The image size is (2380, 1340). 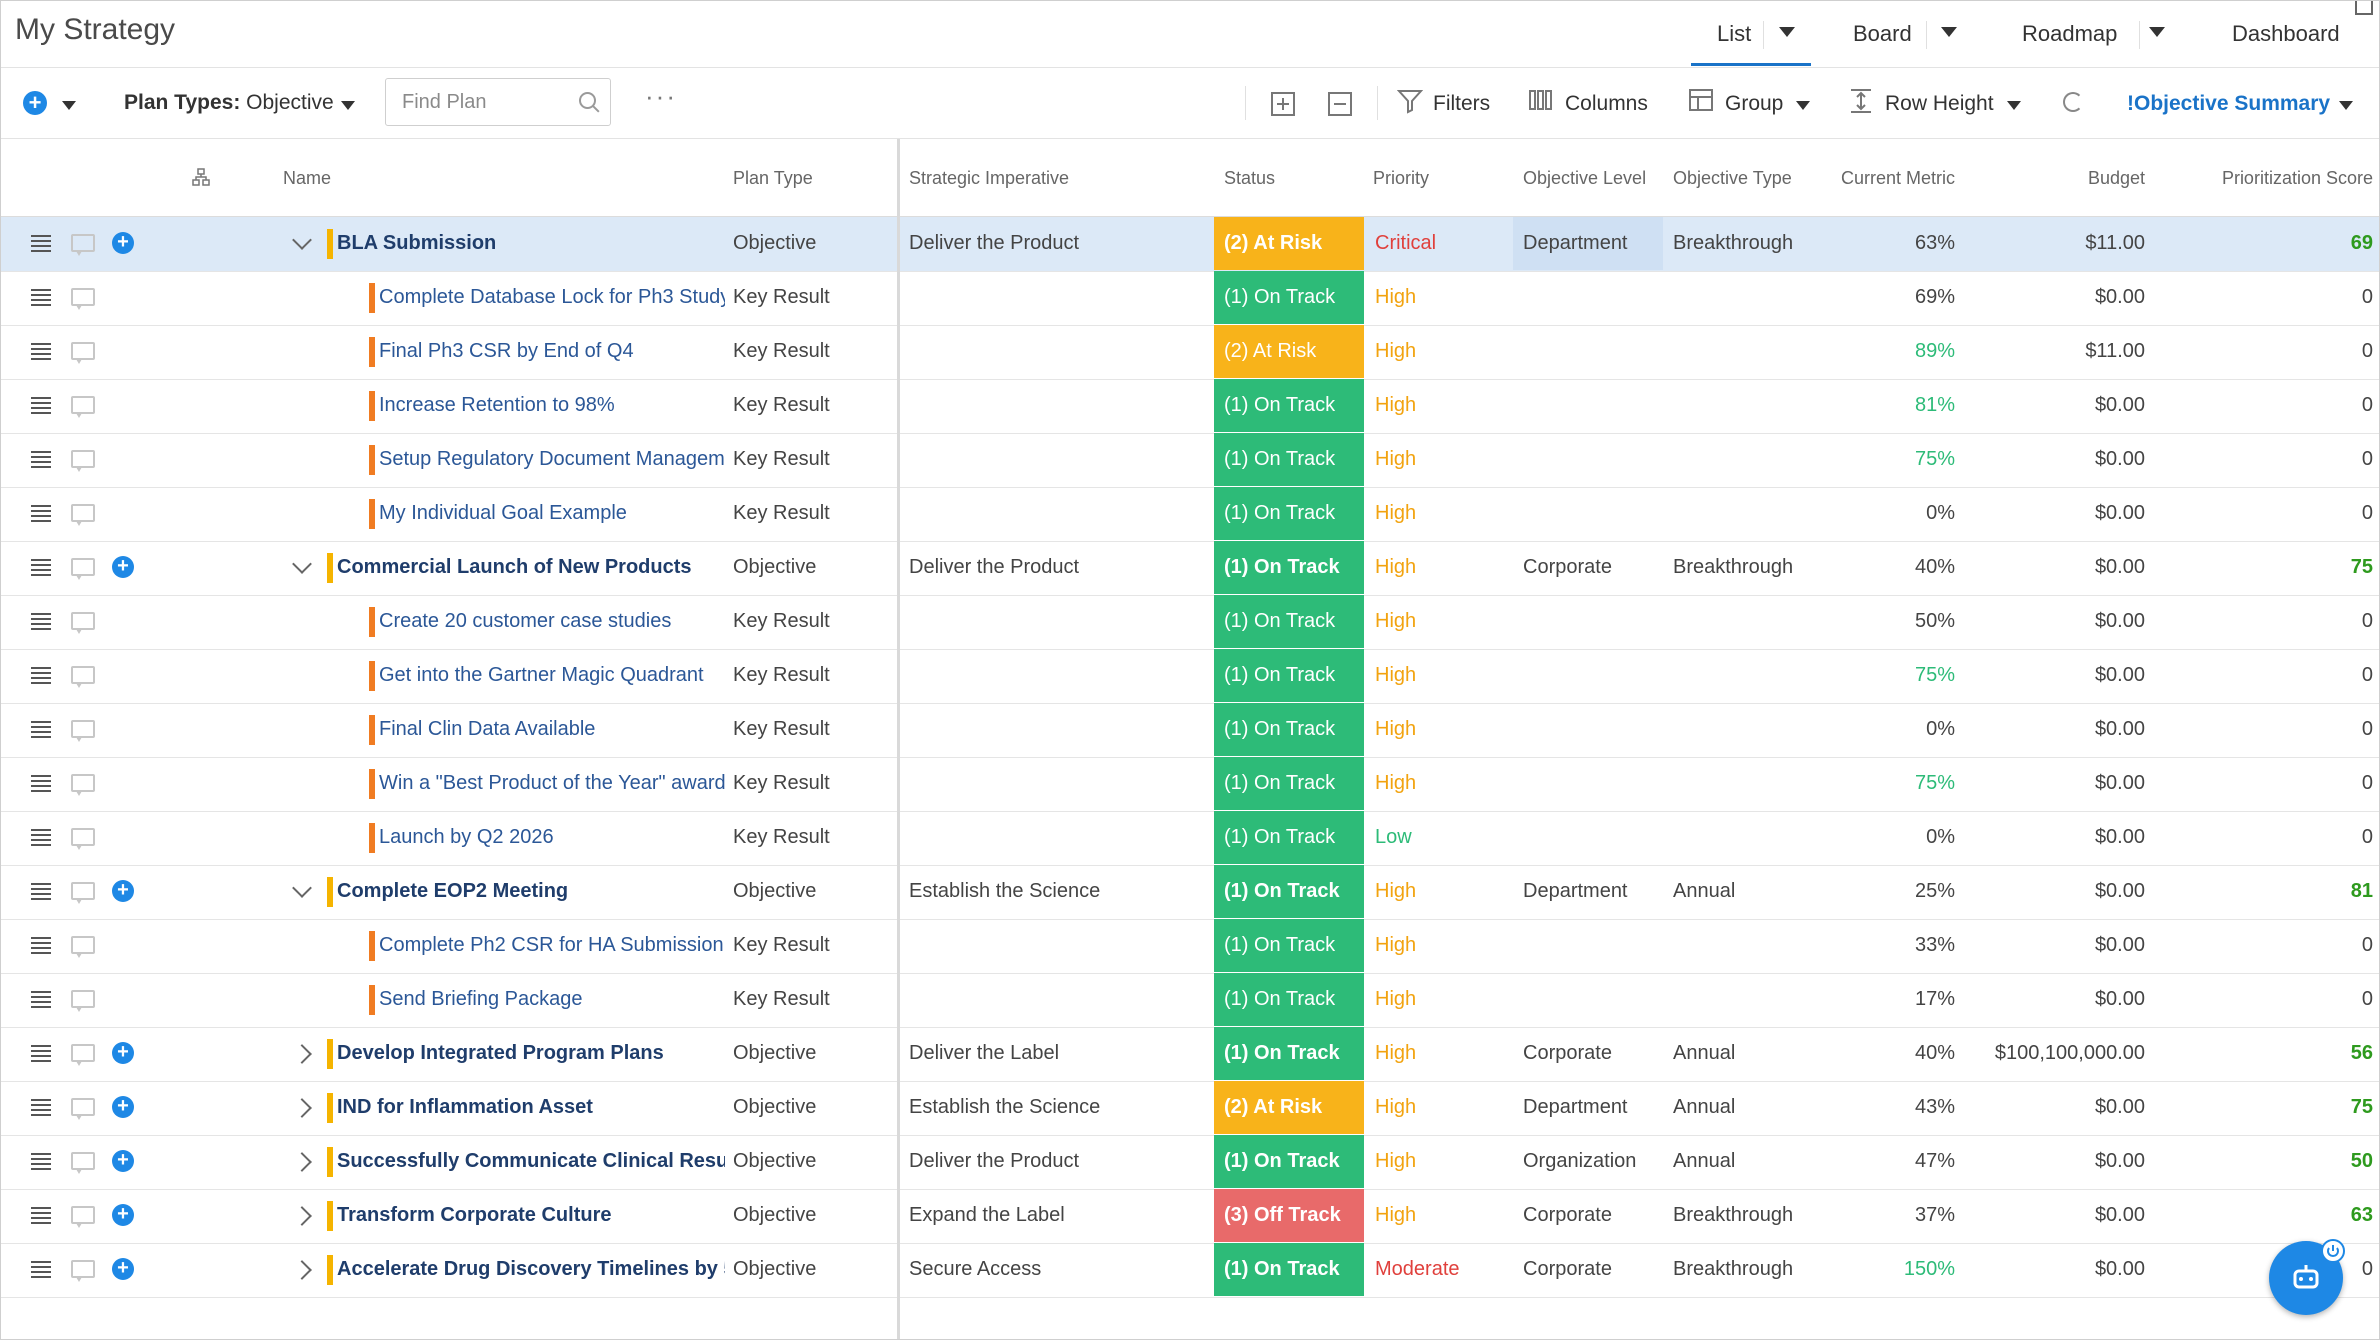 What do you see at coordinates (506, 351) in the screenshot?
I see `plan-name: Final Ph3 CSR by End of Q4` at bounding box center [506, 351].